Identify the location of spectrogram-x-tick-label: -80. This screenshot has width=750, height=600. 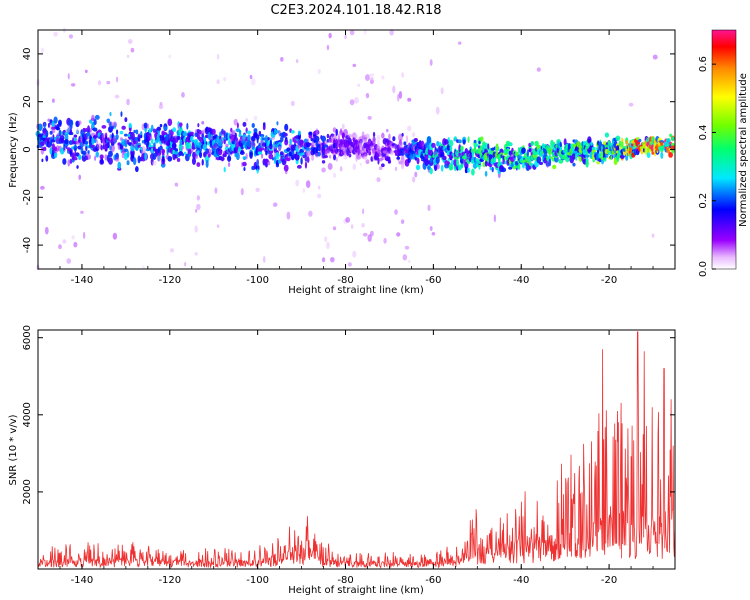
(345, 280).